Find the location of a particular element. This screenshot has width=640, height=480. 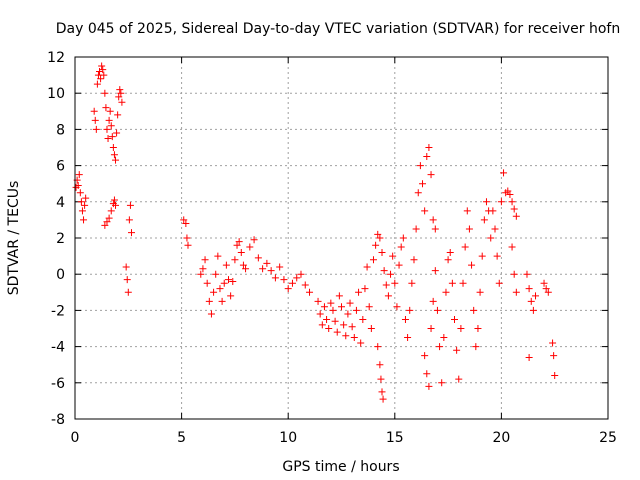

y-tick-label: 10 is located at coordinates (56, 94).